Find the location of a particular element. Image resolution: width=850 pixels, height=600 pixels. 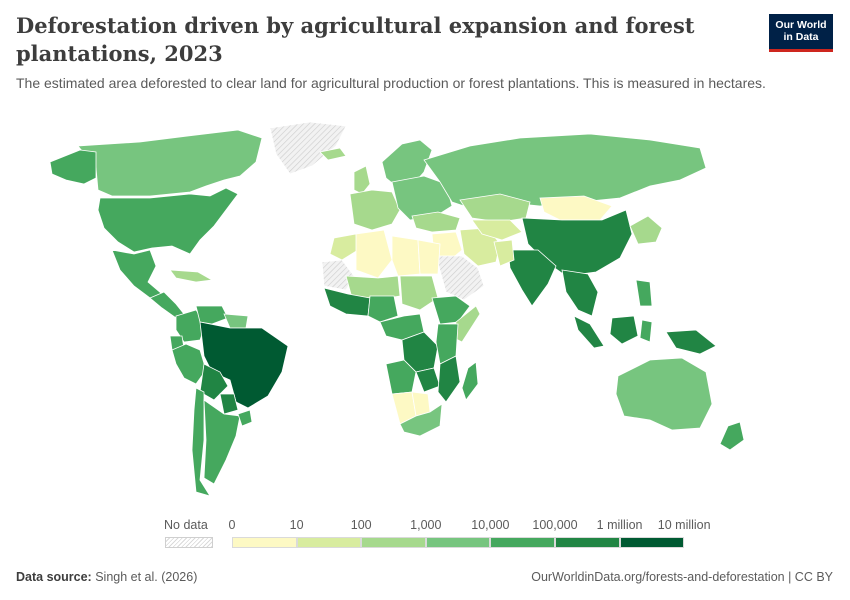

legend-tick-label: 10,000 is located at coordinates (490, 525).